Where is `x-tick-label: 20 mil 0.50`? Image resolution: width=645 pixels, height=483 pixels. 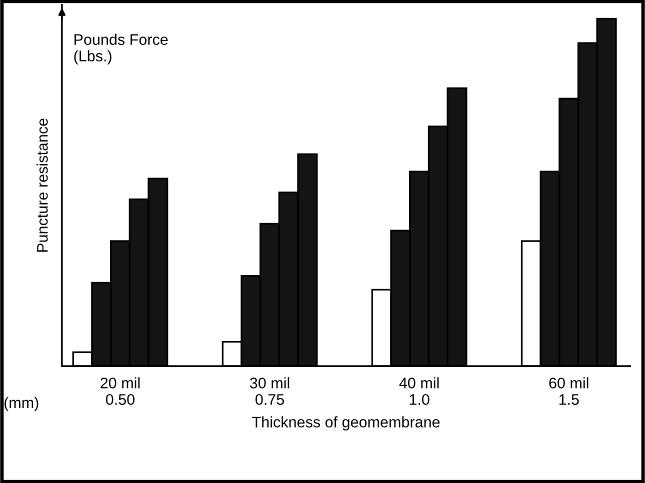
x-tick-label: 20 mil 0.50 is located at coordinates (120, 391).